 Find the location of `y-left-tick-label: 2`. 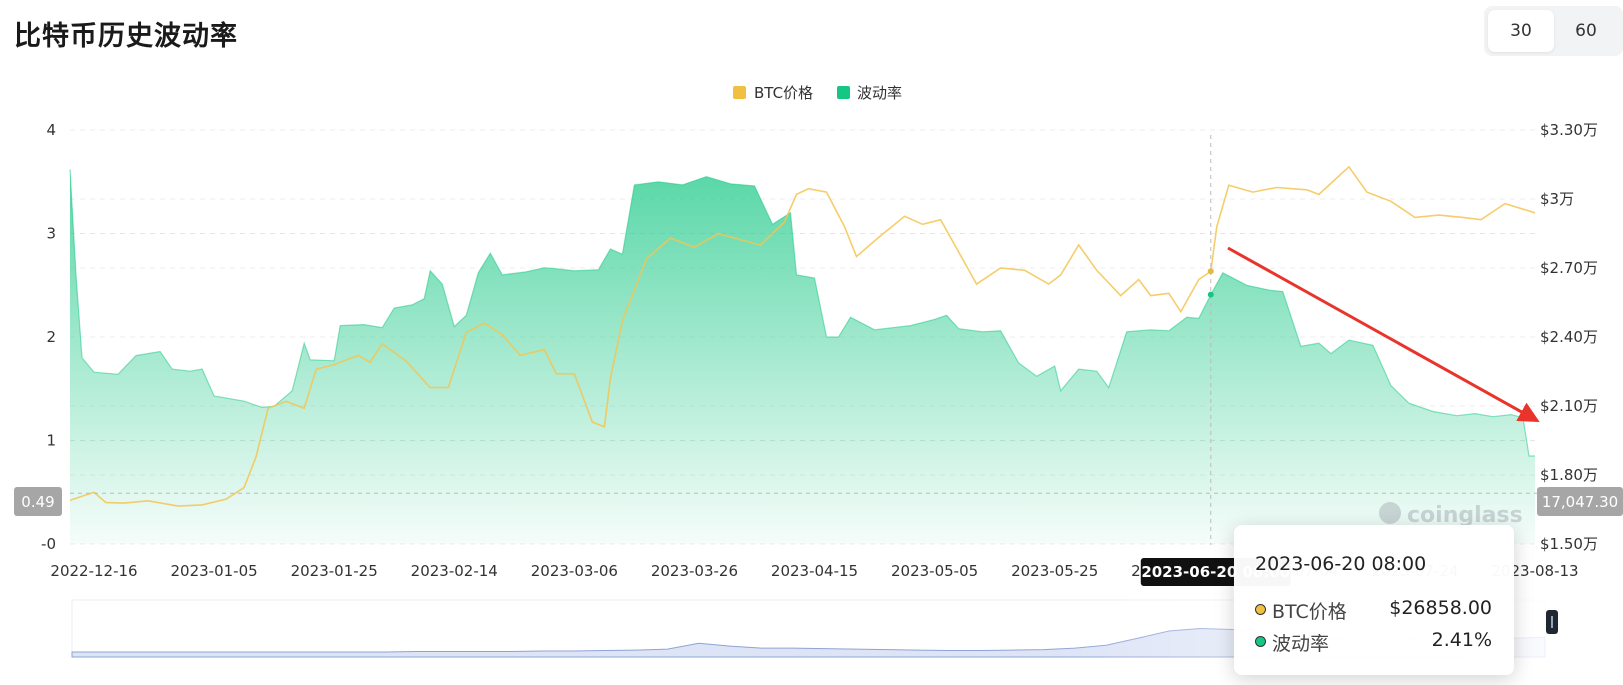

y-left-tick-label: 2 is located at coordinates (51, 337).